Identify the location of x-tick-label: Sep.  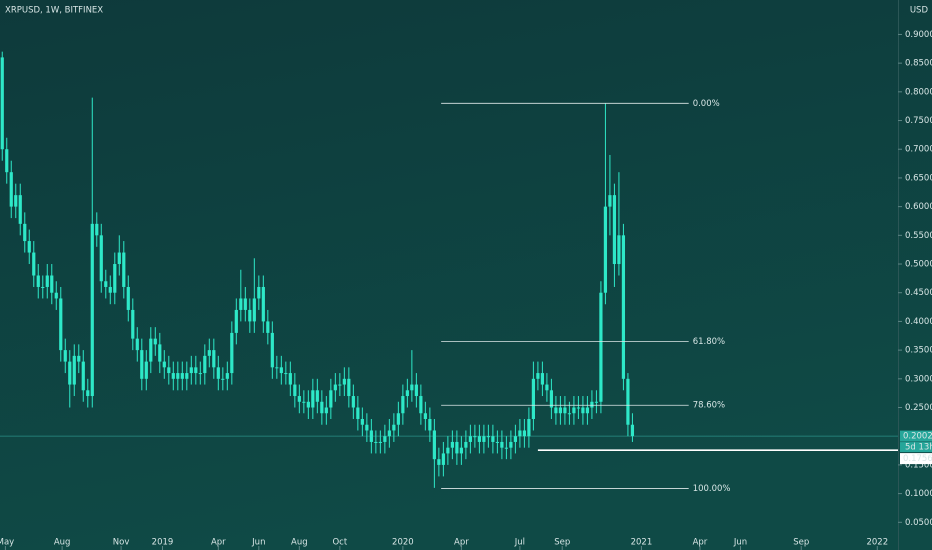
(562, 543).